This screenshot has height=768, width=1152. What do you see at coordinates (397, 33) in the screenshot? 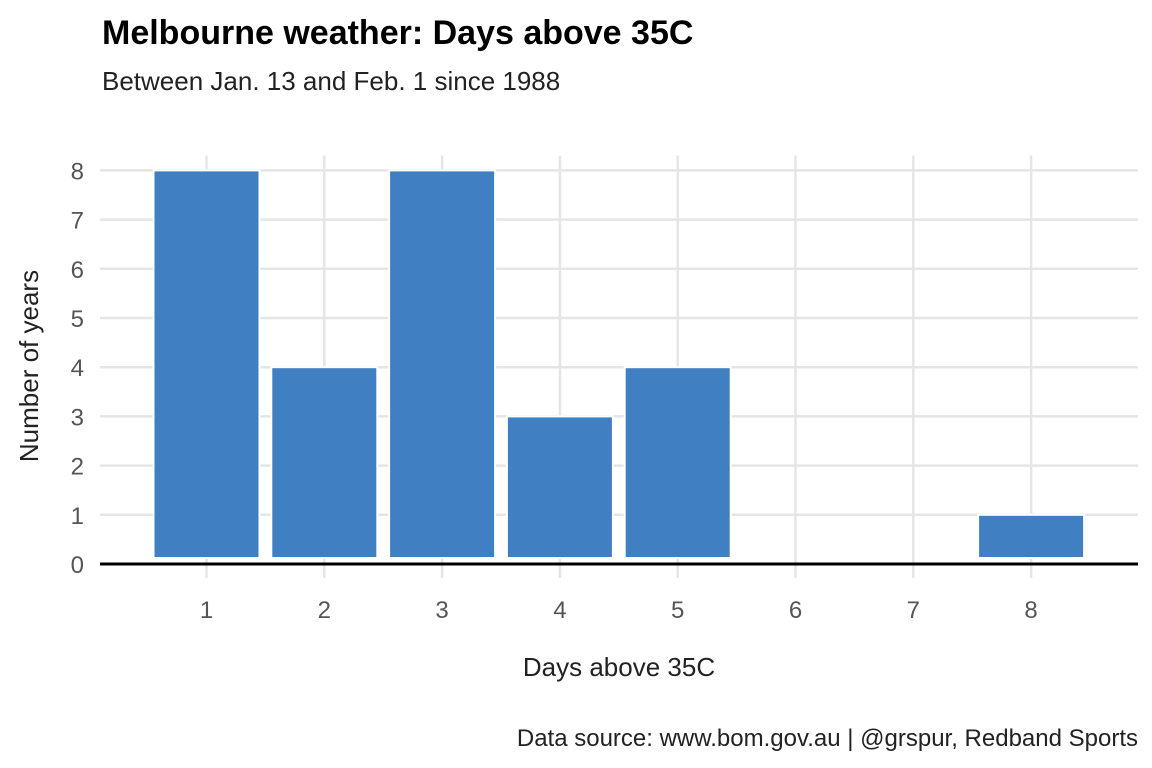
I see `chart-title: Melbourne weather: Days above 35C` at bounding box center [397, 33].